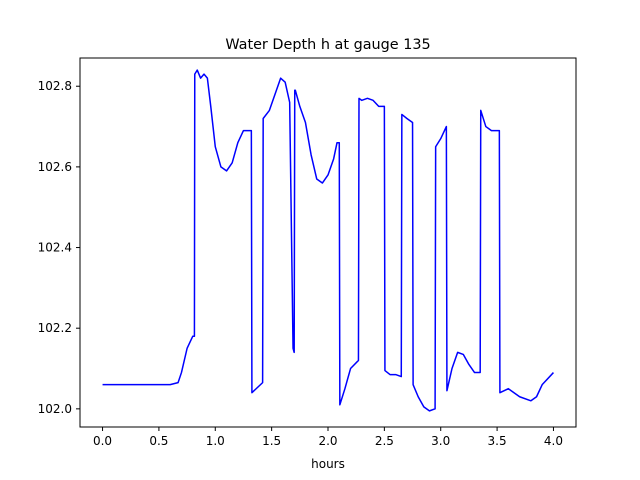  Describe the element at coordinates (215, 441) in the screenshot. I see `x-tick-label: 1.0` at that location.